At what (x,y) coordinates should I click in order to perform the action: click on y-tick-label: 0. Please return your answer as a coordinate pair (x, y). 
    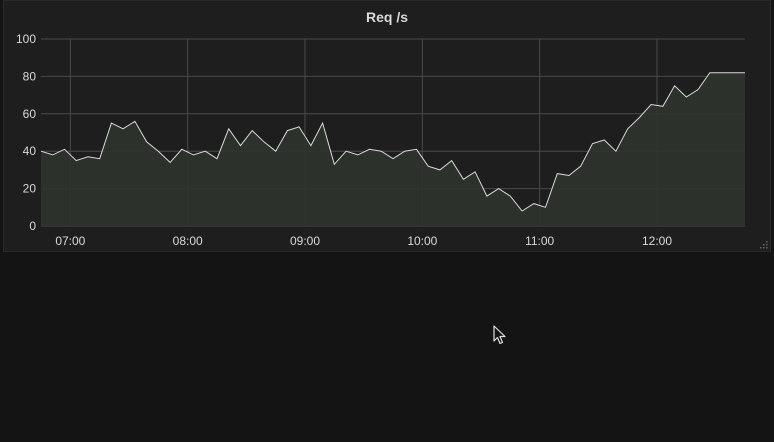
    Looking at the image, I should click on (32, 226).